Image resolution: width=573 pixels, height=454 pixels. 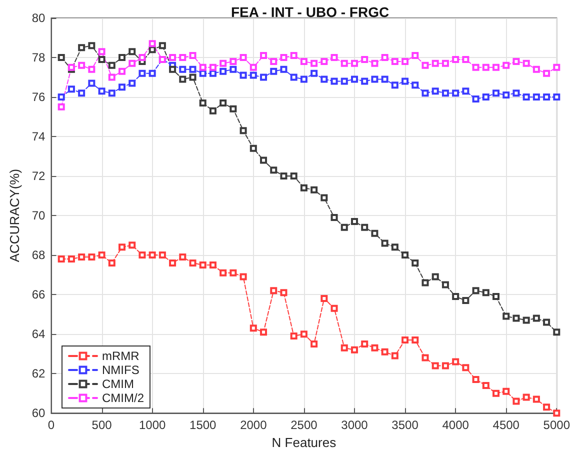 What do you see at coordinates (39, 334) in the screenshot?
I see `y-tick-label: 64` at bounding box center [39, 334].